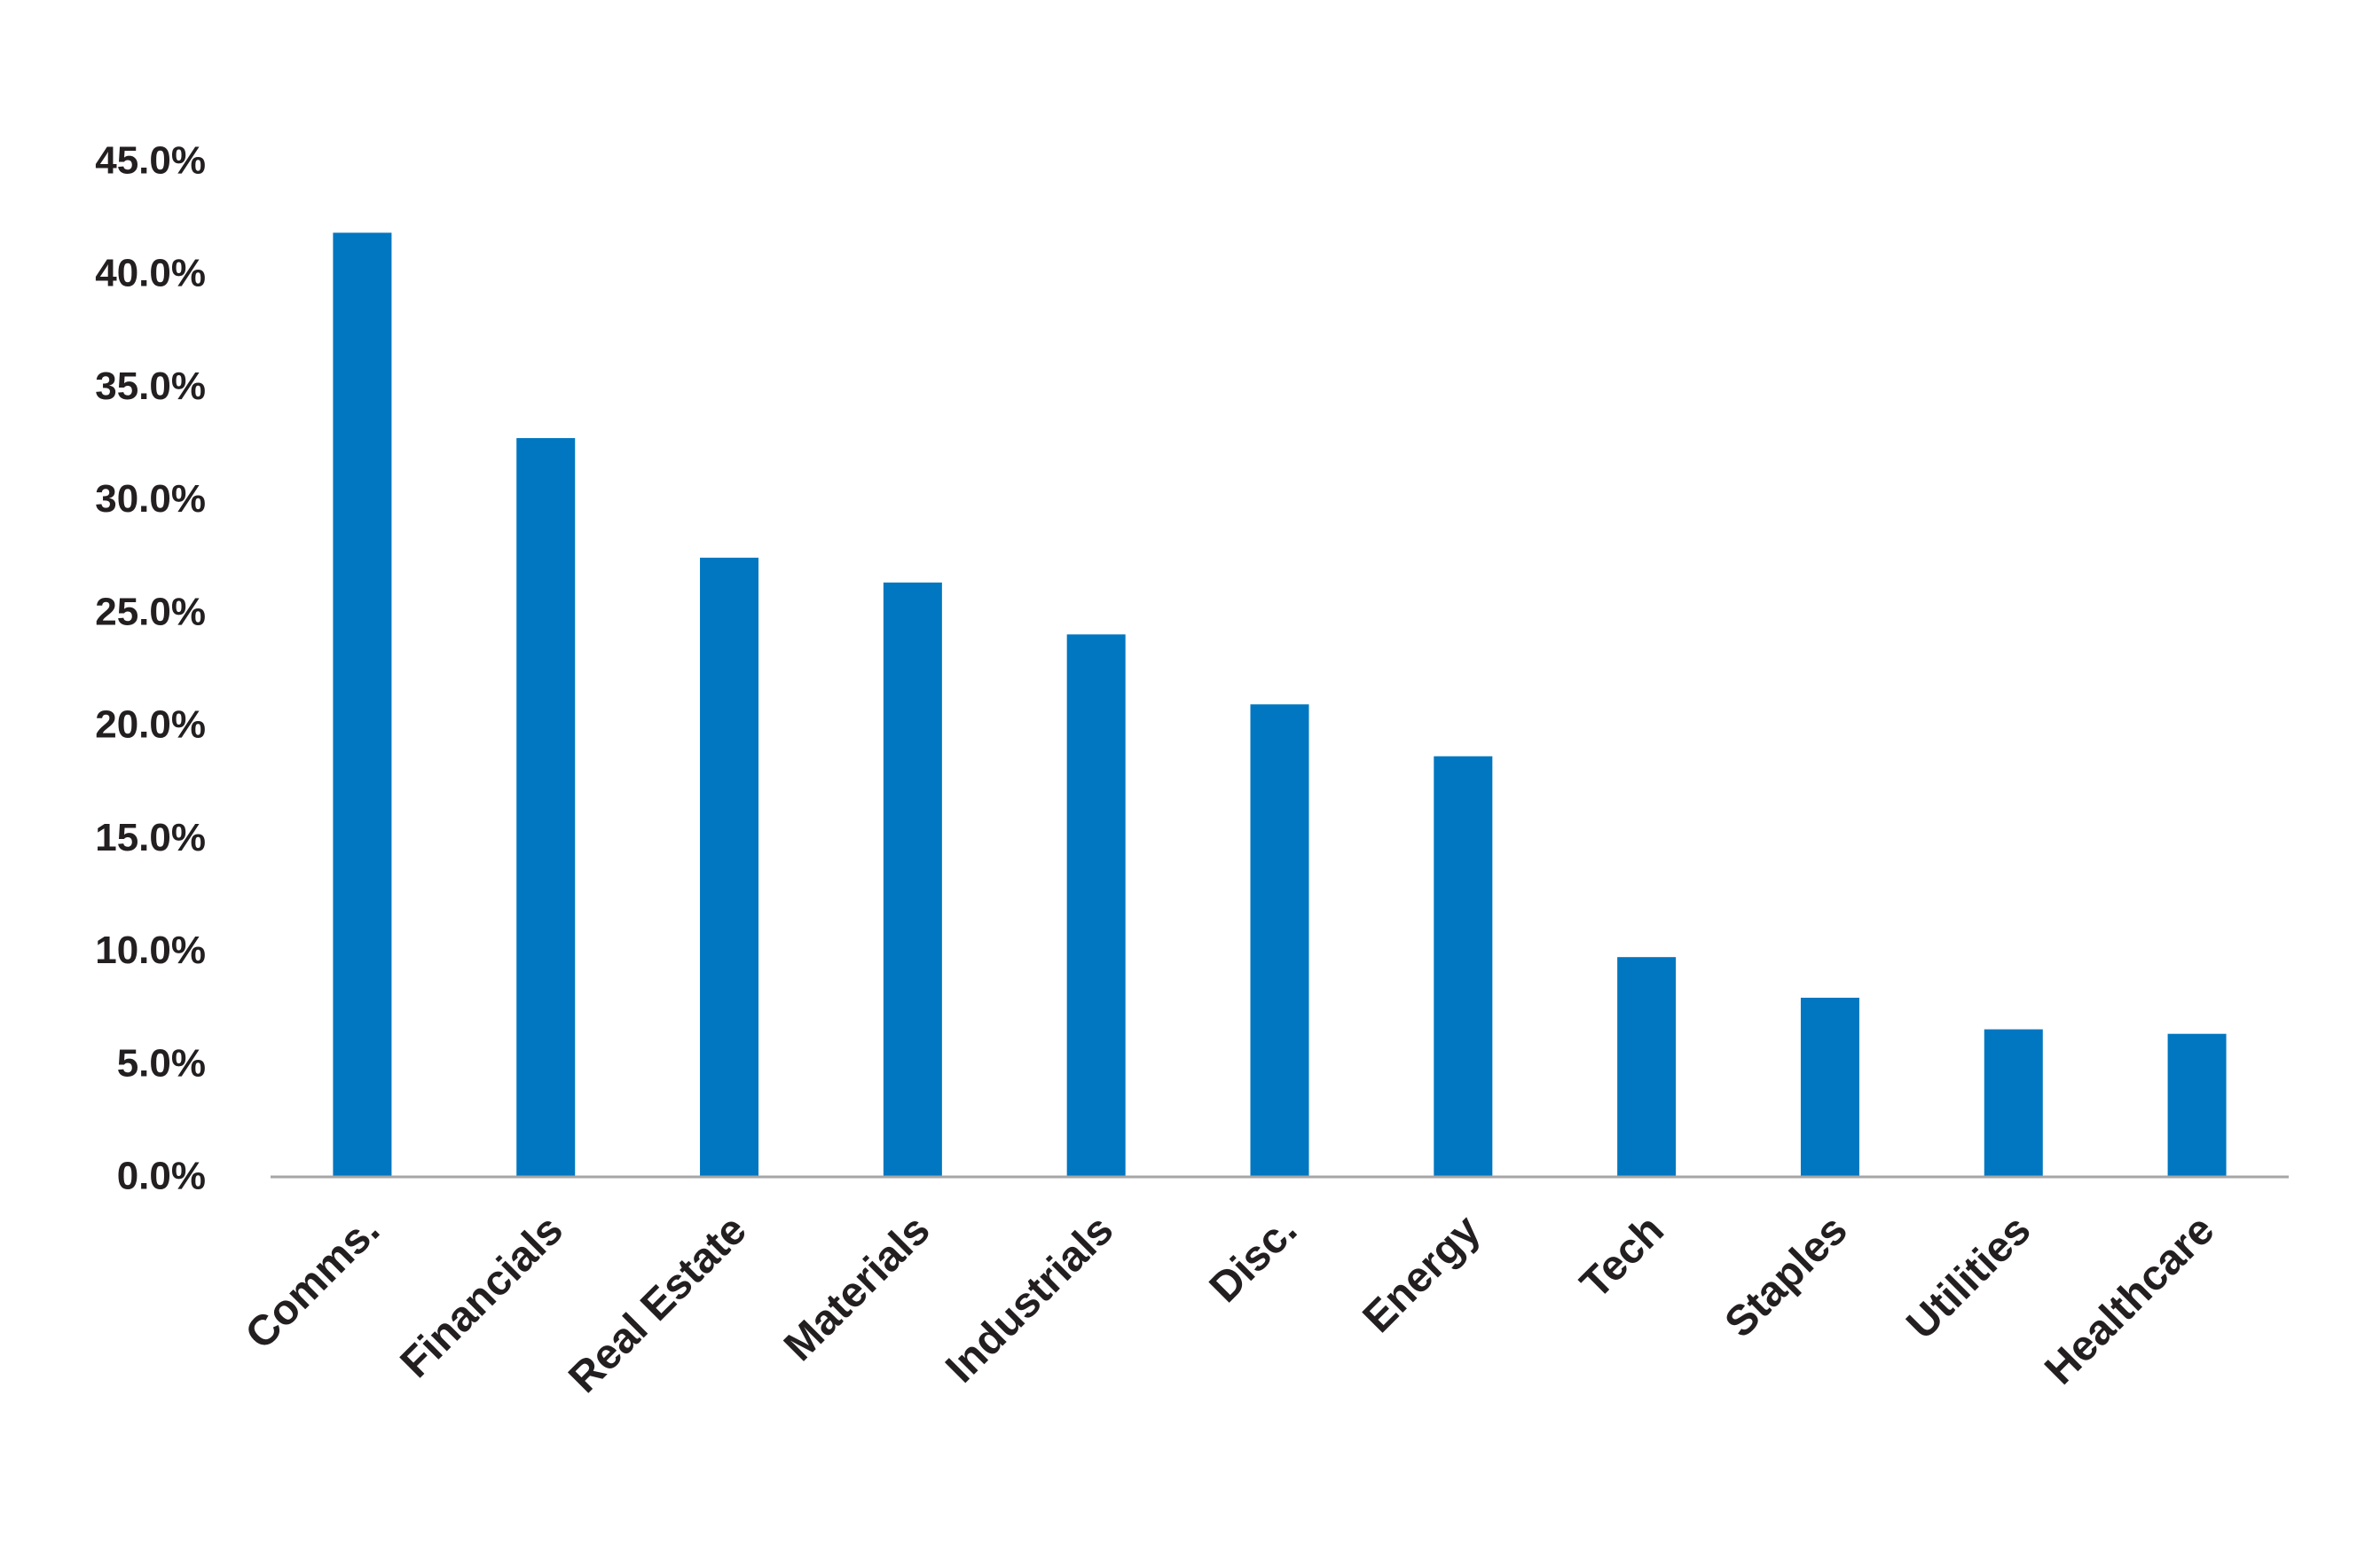 The width and height of the screenshot is (2365, 1568). Describe the element at coordinates (1422, 1274) in the screenshot. I see `x-tick-label: Energy` at that location.